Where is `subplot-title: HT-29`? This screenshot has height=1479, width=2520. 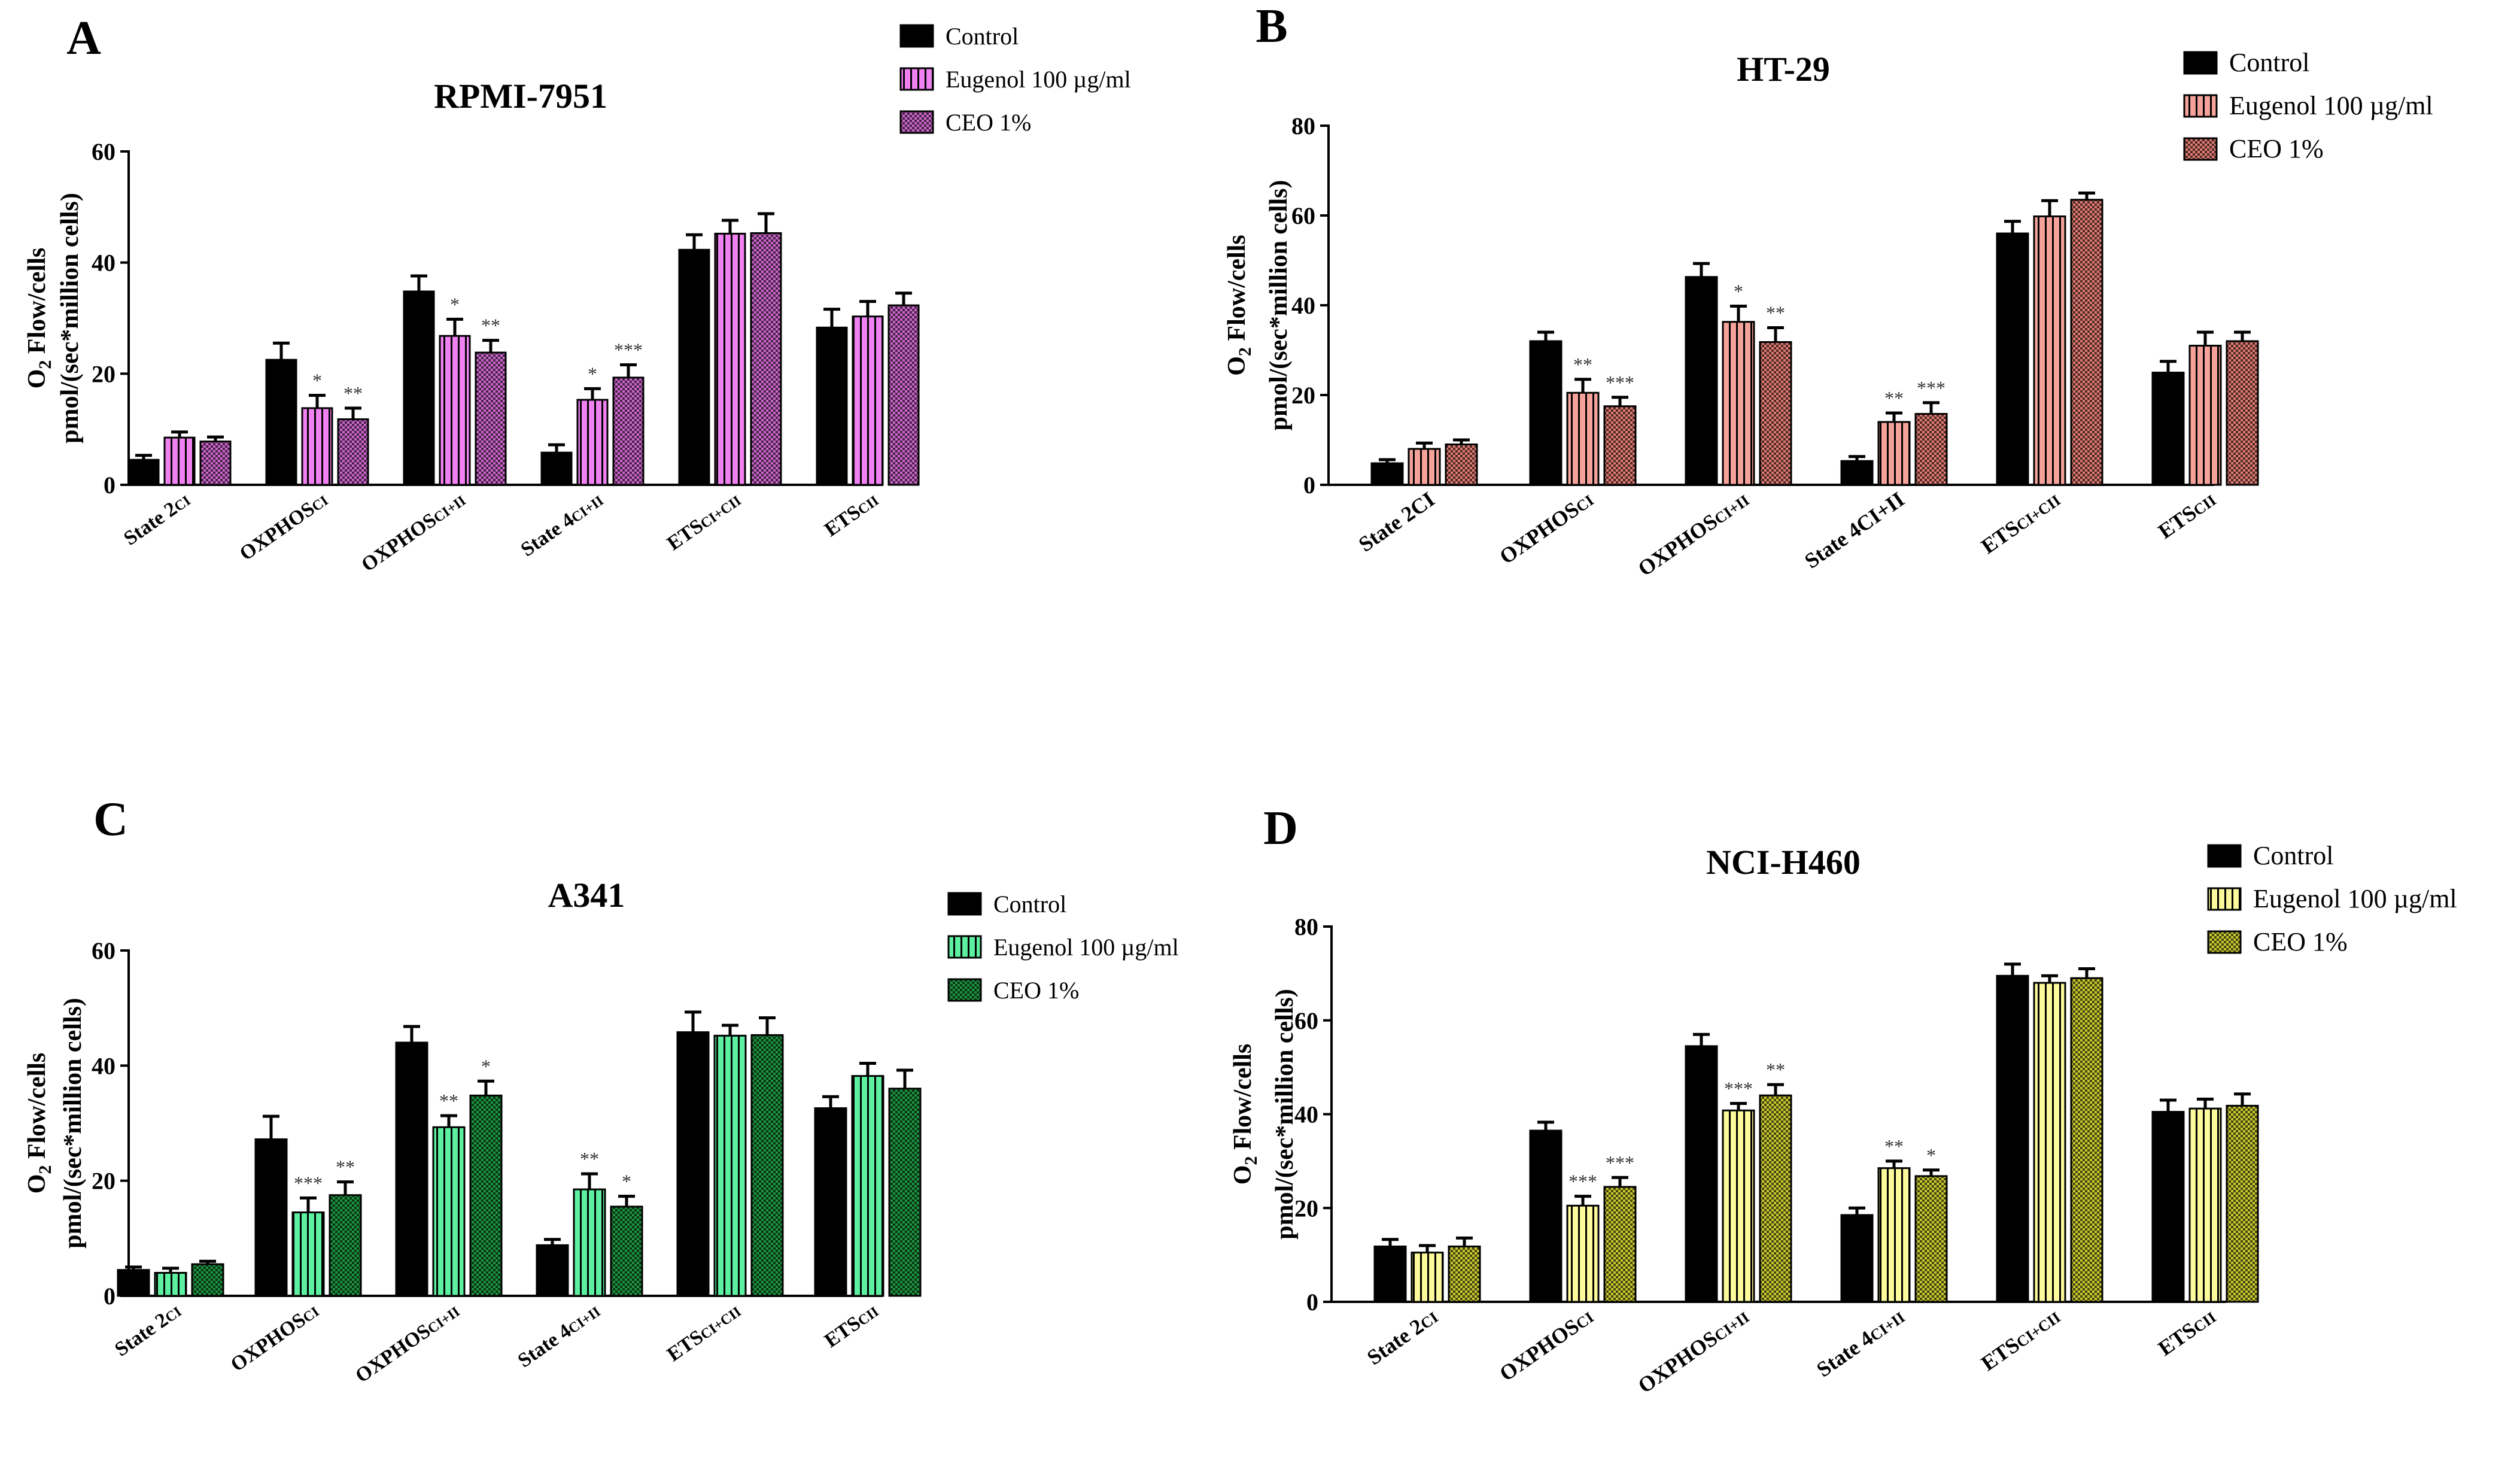
subplot-title: HT-29 is located at coordinates (1784, 69).